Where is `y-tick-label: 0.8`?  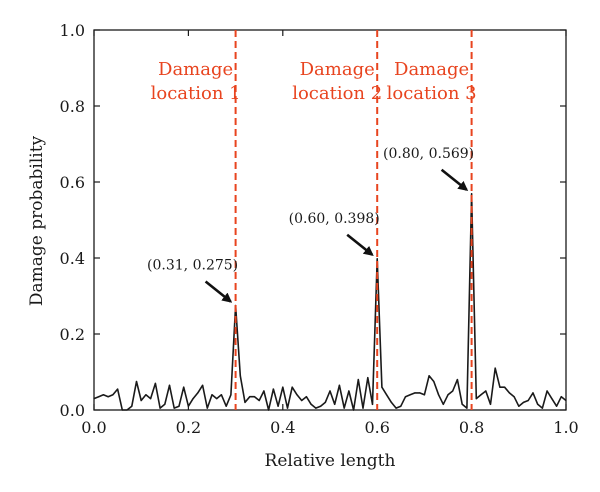 y-tick-label: 0.8 is located at coordinates (72, 106).